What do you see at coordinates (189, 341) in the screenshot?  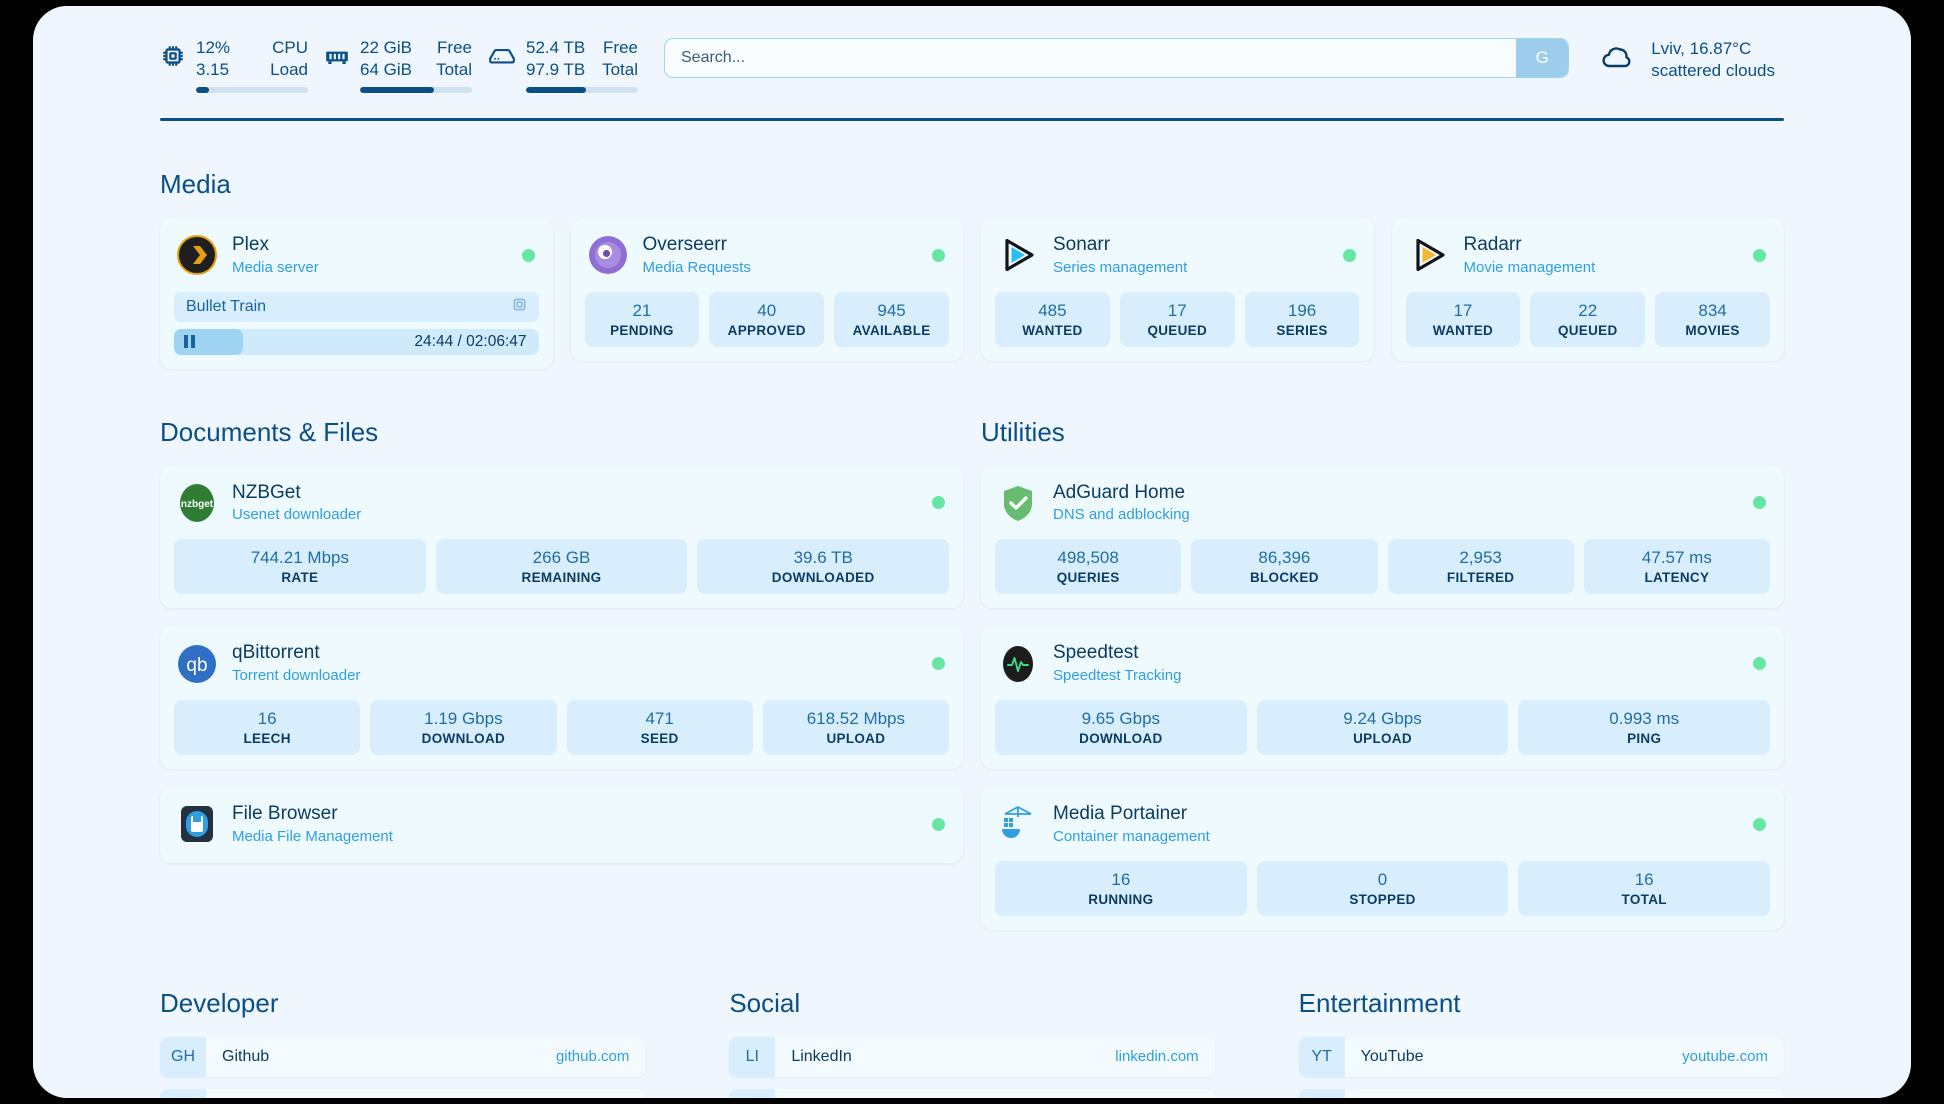 I see `pause-icon` at bounding box center [189, 341].